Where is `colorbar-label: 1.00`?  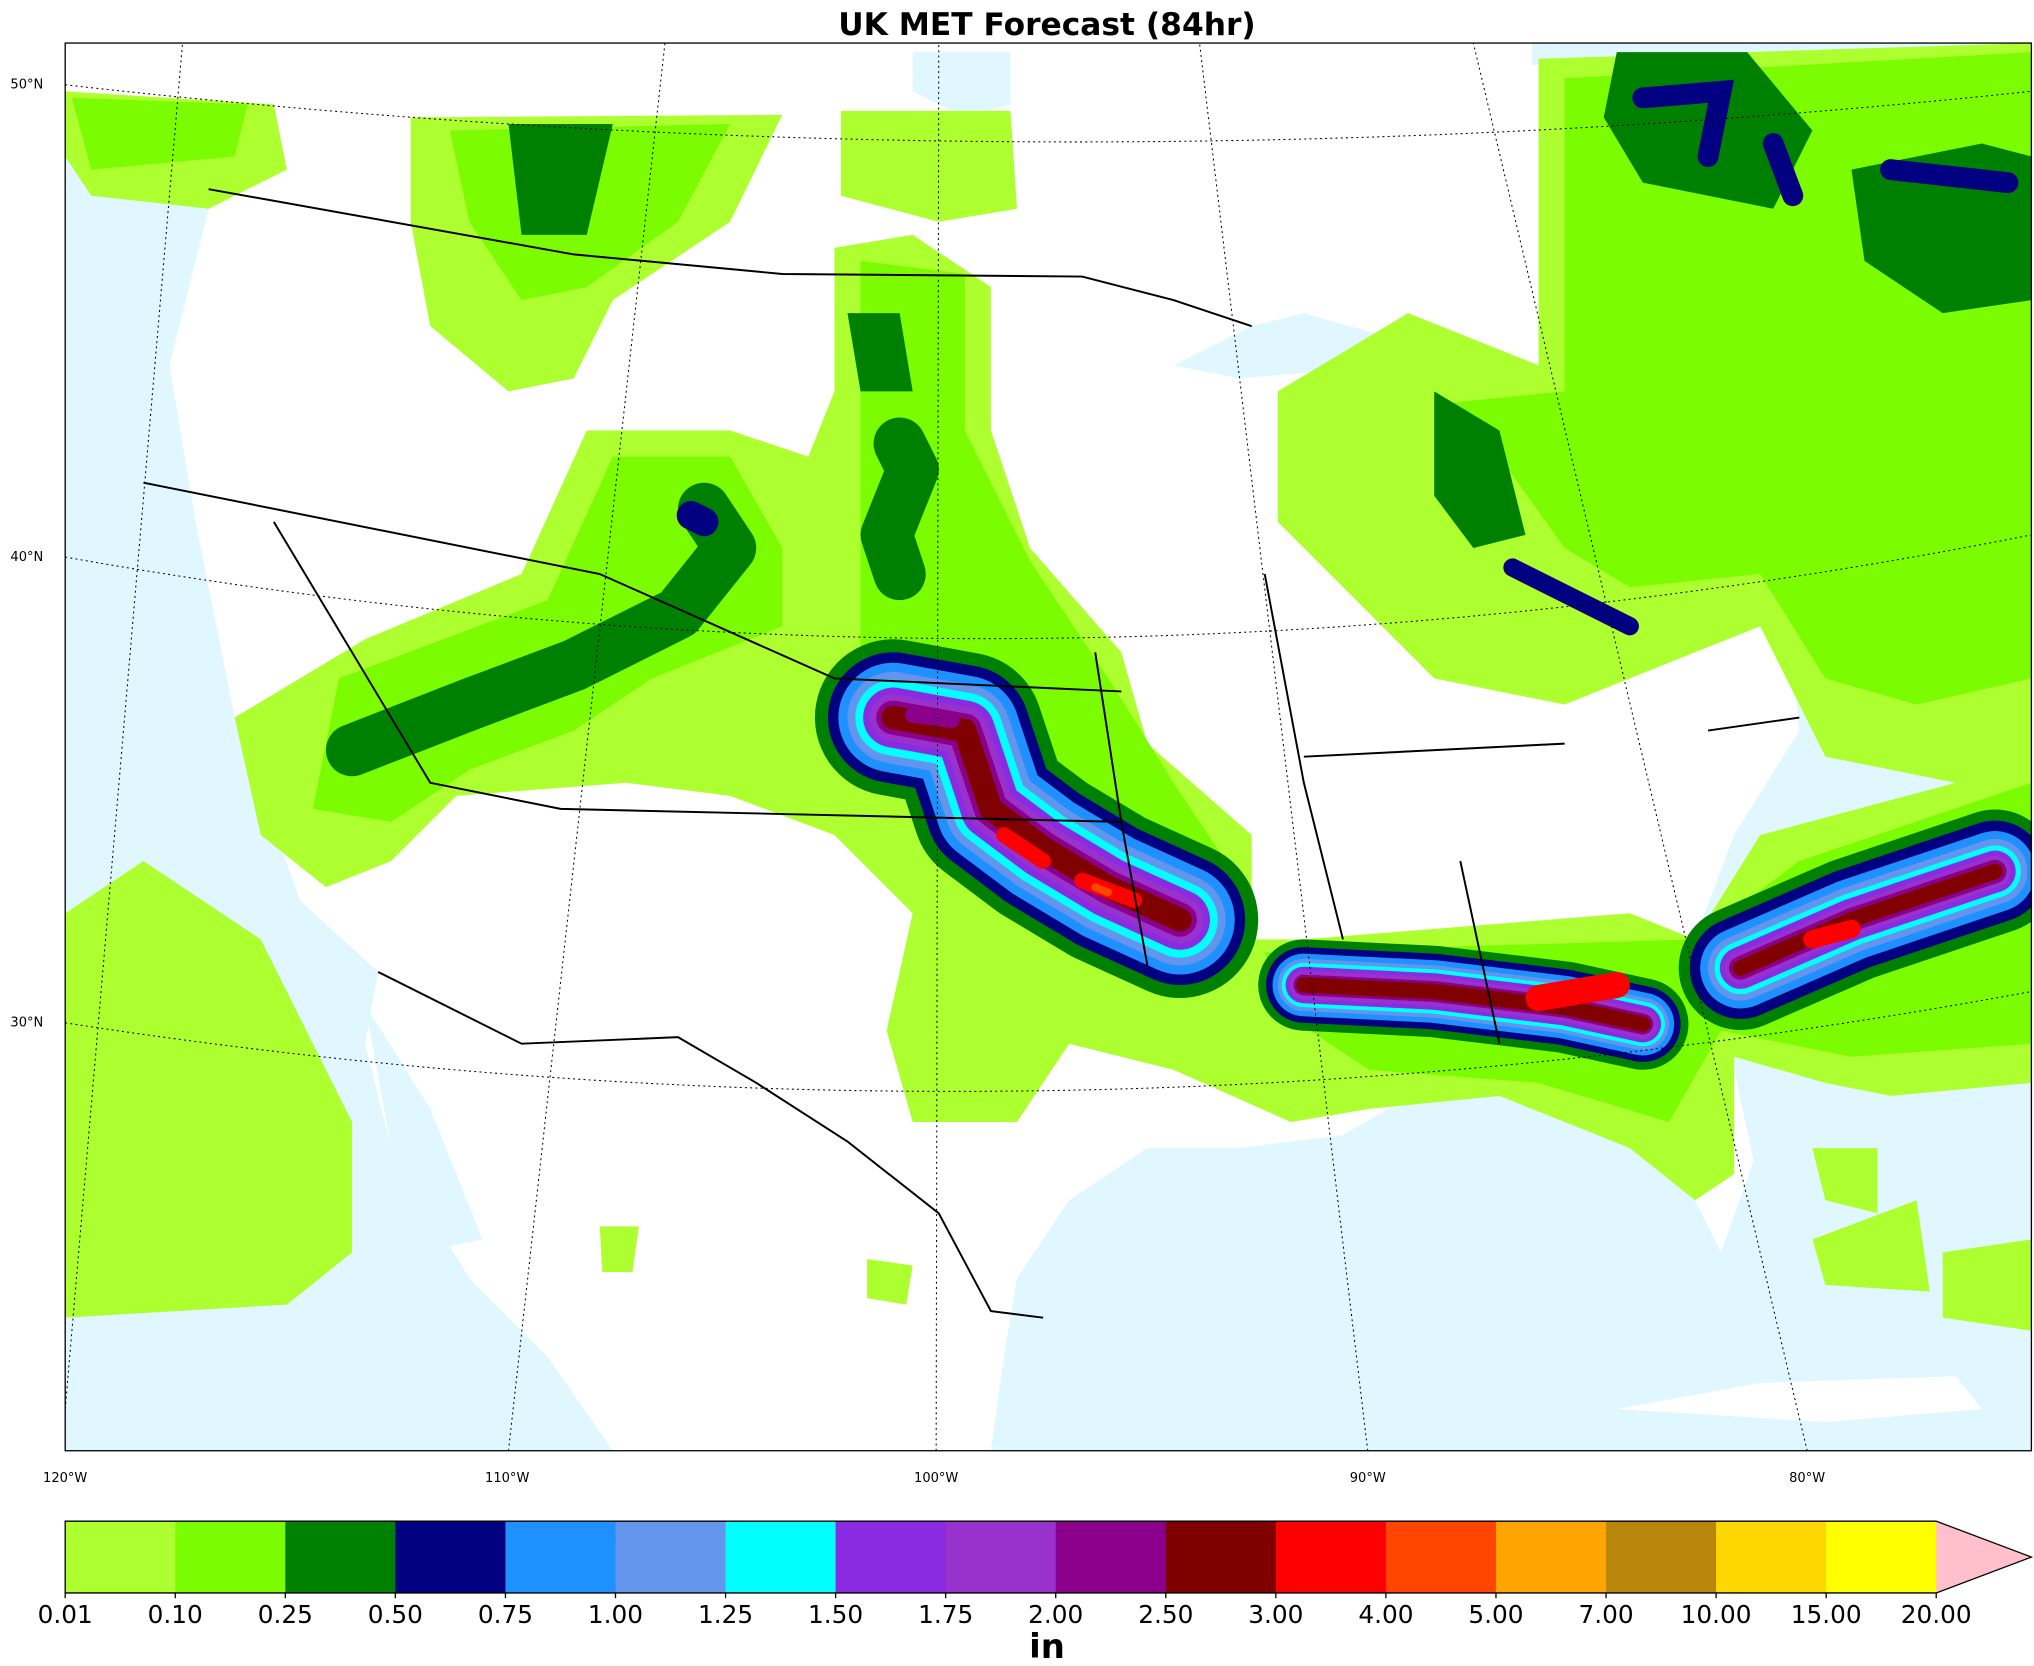 colorbar-label: 1.00 is located at coordinates (615, 1614).